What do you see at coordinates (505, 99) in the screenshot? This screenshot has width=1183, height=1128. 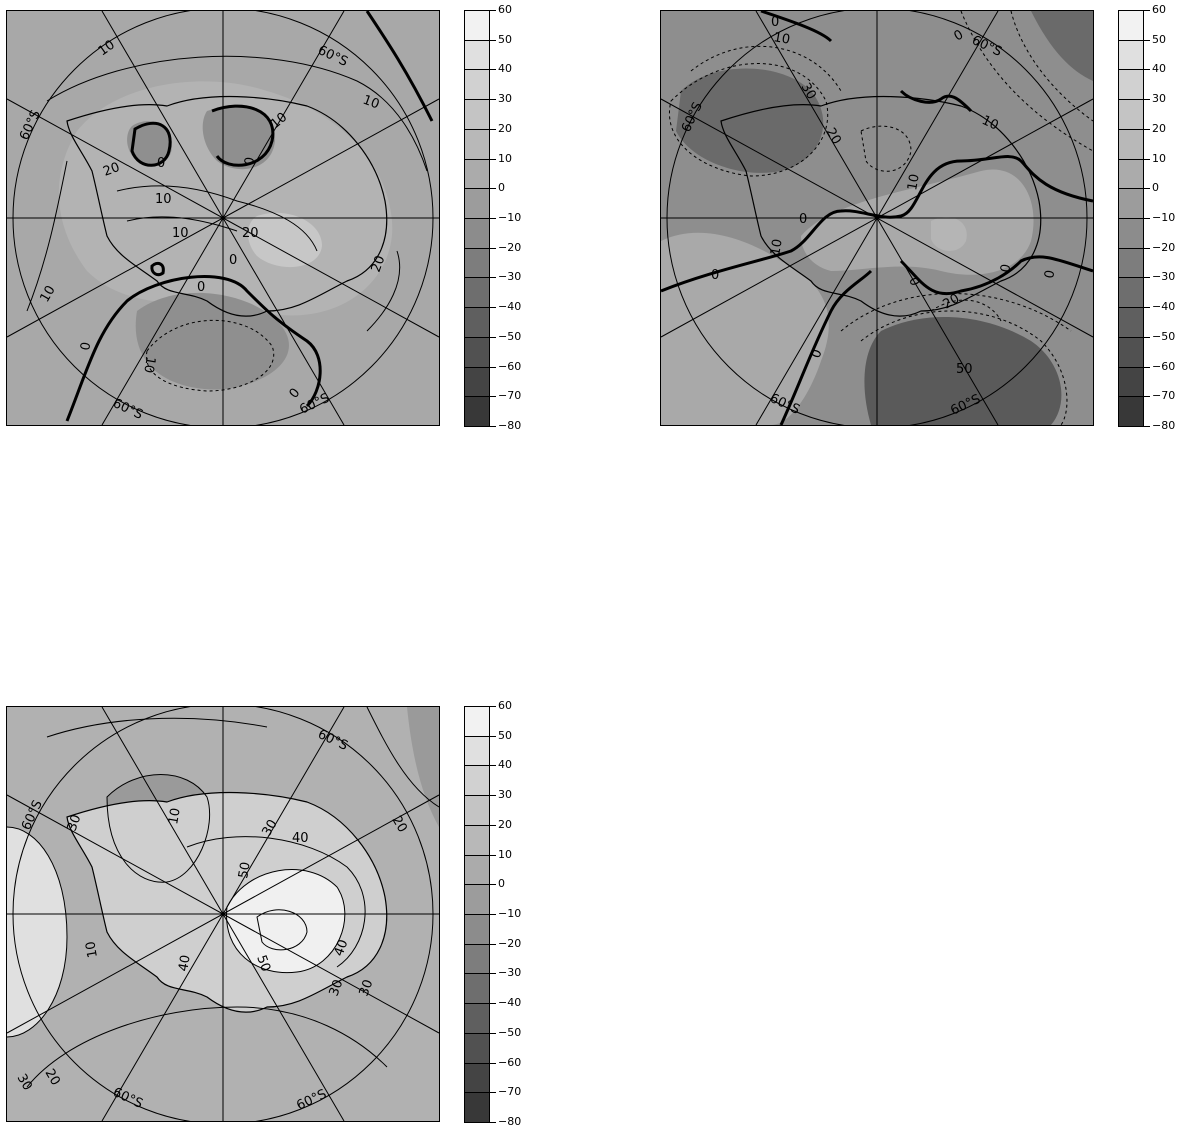 I see `colorbar-tick-label: 30` at bounding box center [505, 99].